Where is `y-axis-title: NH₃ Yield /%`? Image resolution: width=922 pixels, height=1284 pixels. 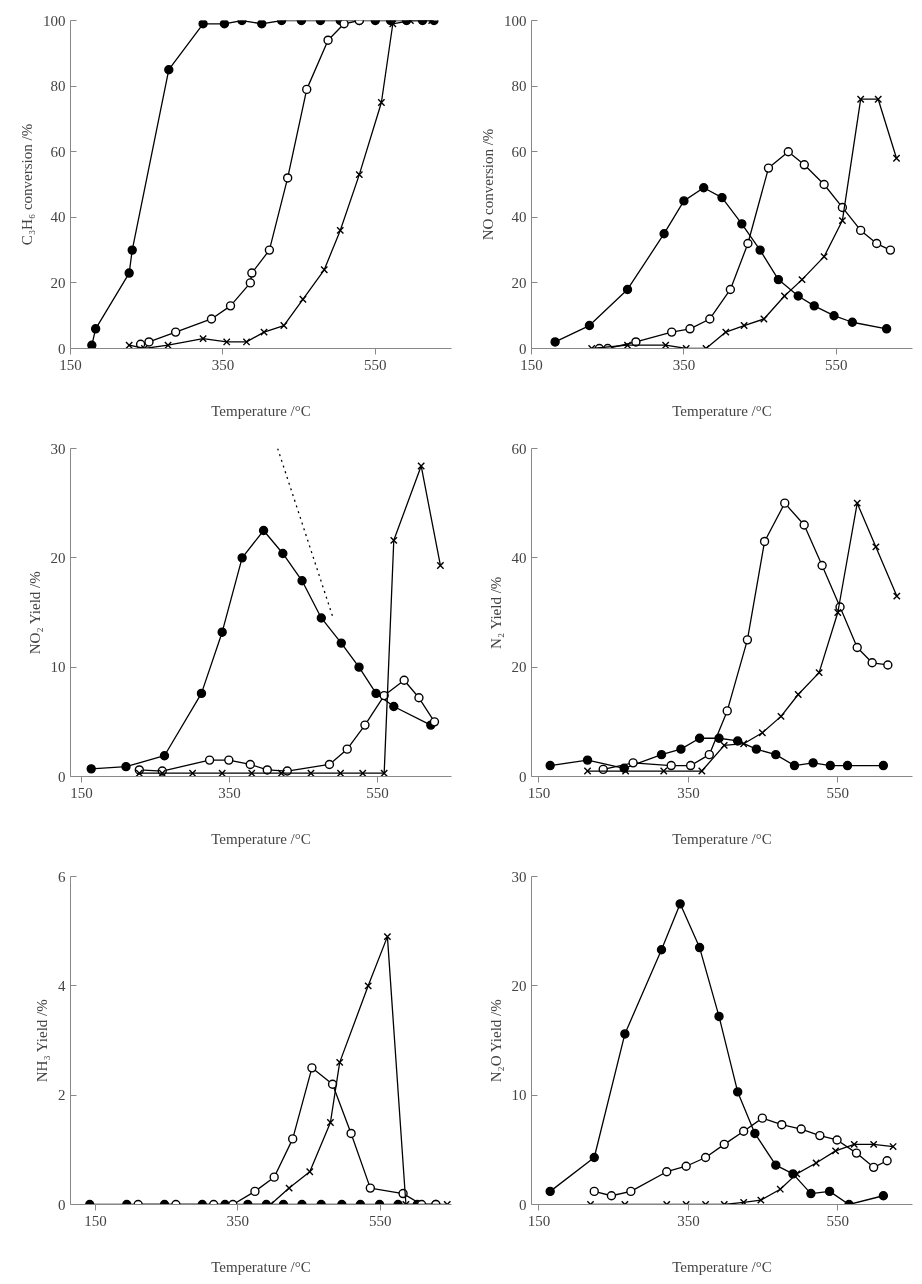
y-axis-title: NH₃ Yield /% is located at coordinates (42, 1041).